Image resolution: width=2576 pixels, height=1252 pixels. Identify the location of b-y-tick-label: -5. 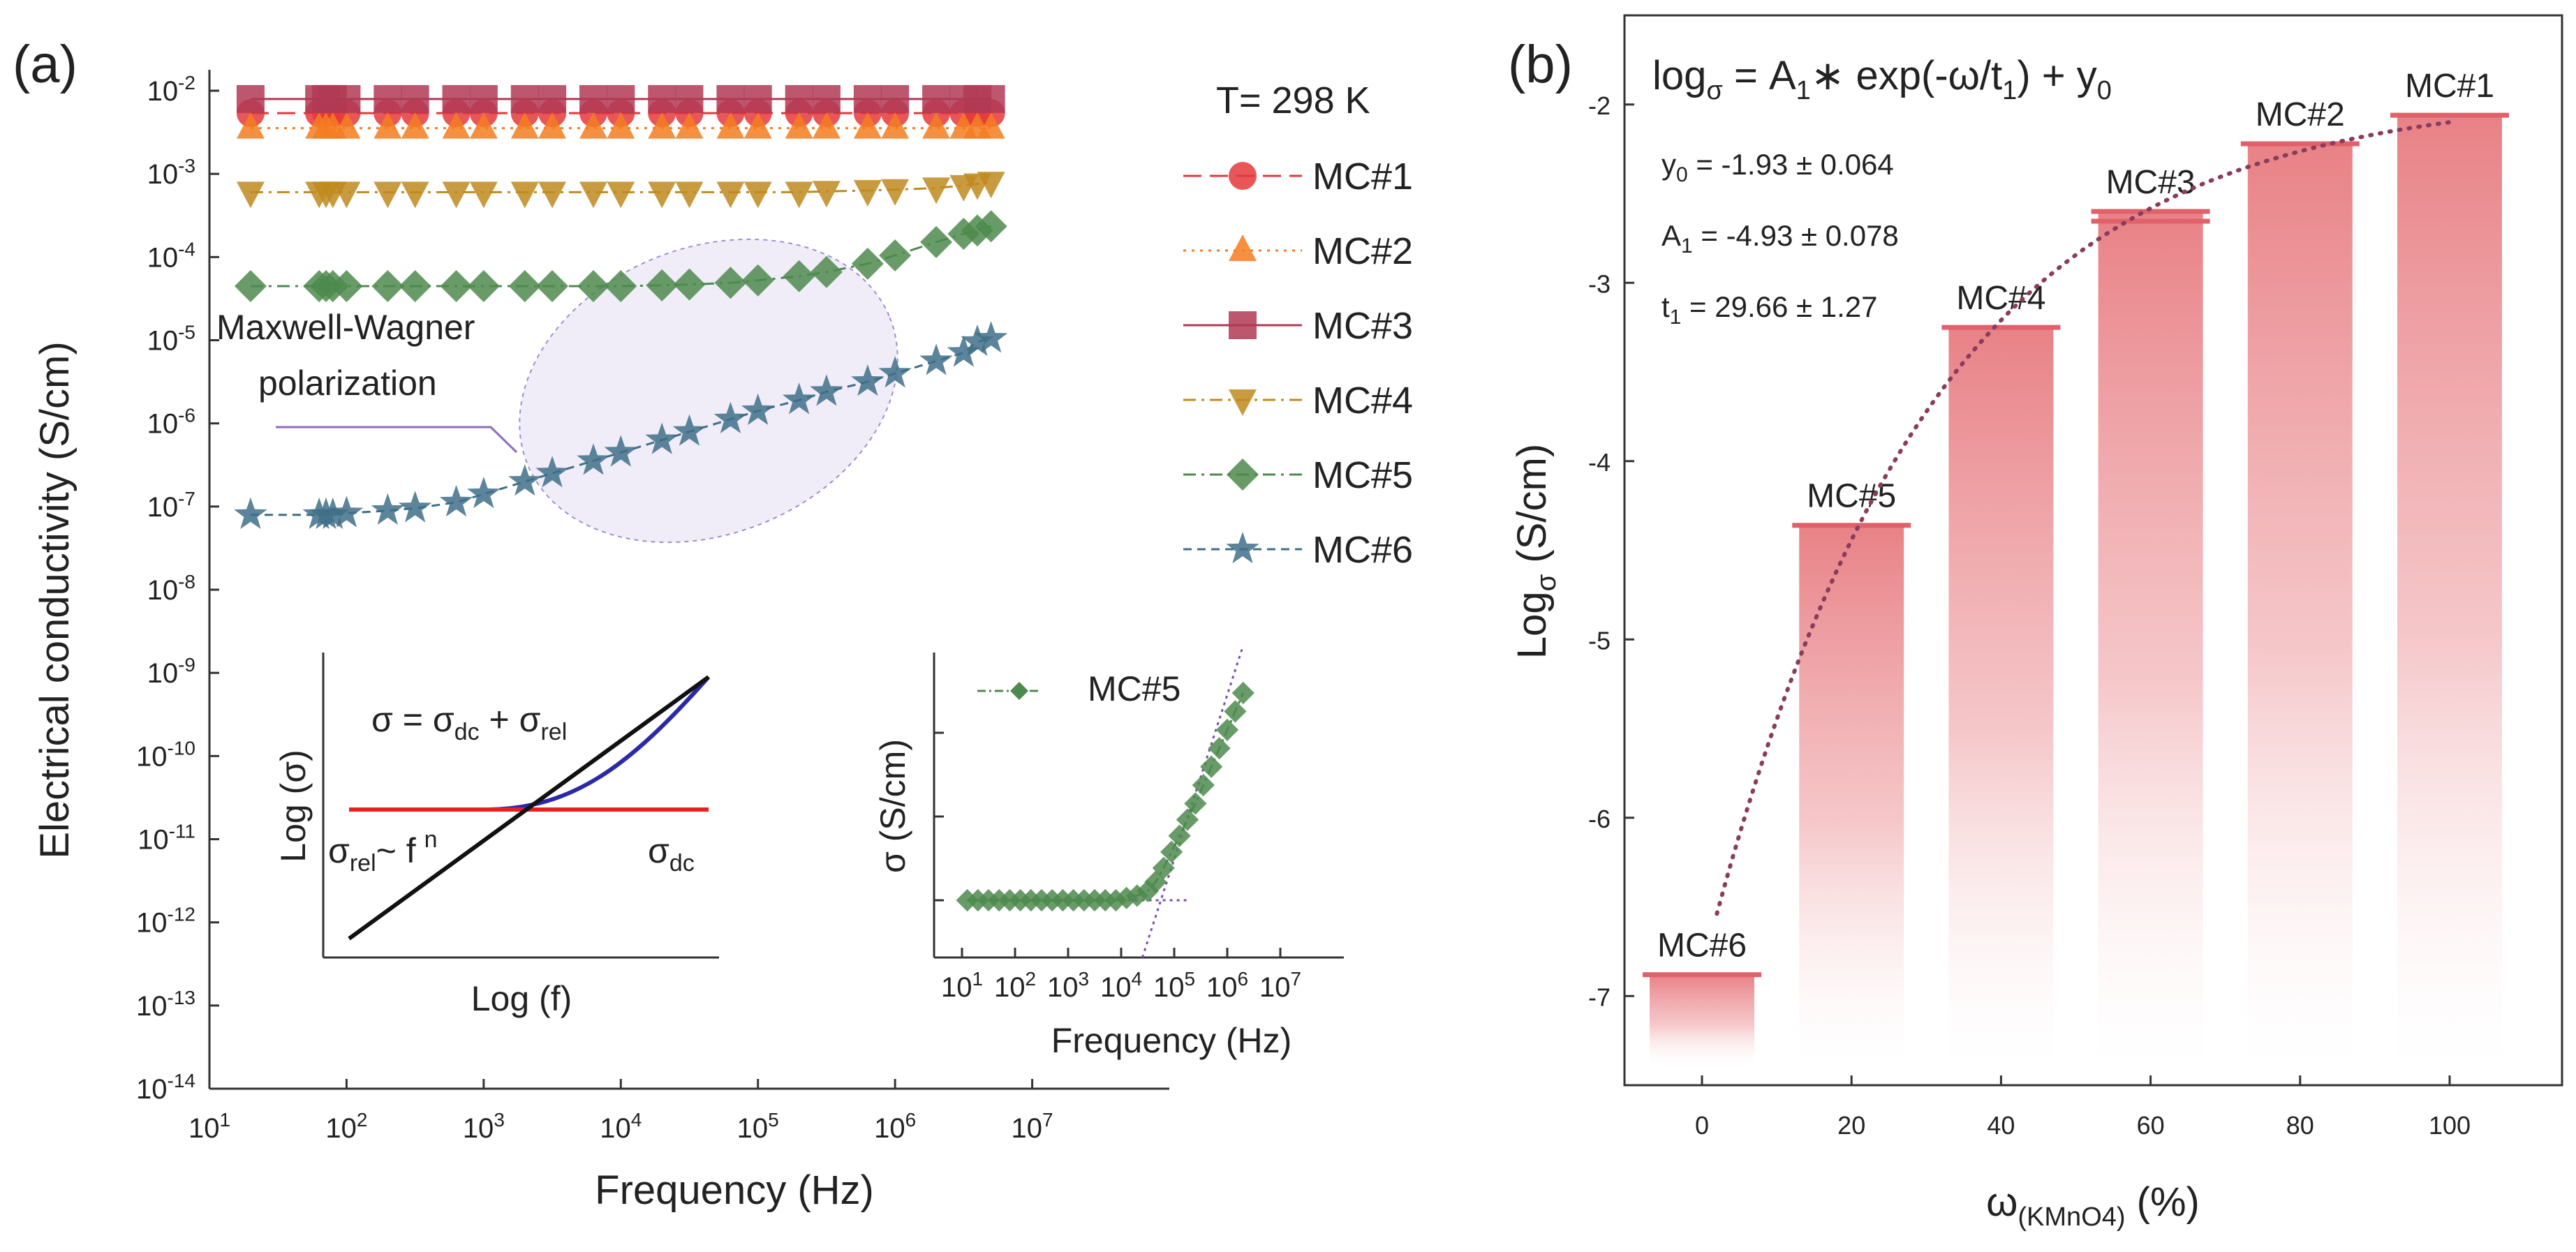
(1599, 640).